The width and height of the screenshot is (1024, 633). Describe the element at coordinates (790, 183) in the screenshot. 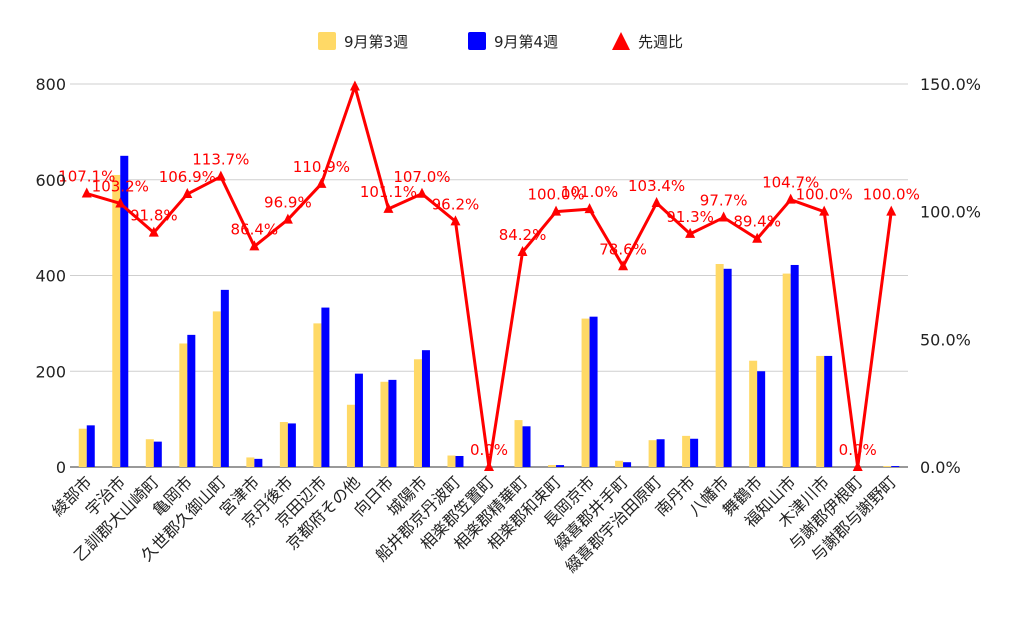

I see `ratio-data-label: 104.7%` at that location.